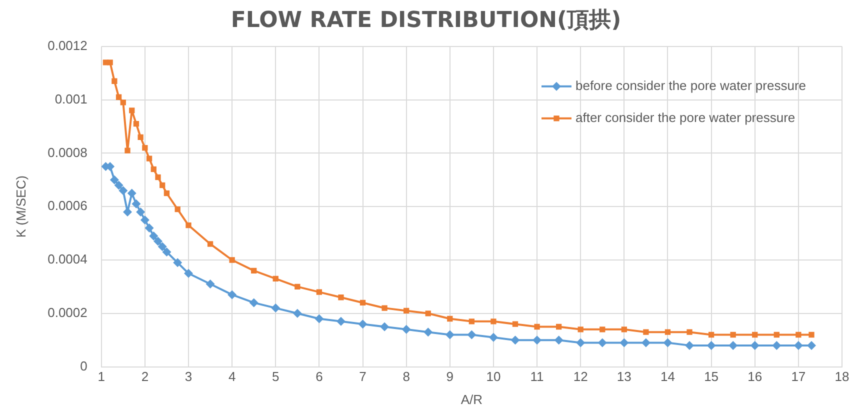 The width and height of the screenshot is (856, 414). What do you see at coordinates (798, 376) in the screenshot?
I see `x-tick-label: 17` at bounding box center [798, 376].